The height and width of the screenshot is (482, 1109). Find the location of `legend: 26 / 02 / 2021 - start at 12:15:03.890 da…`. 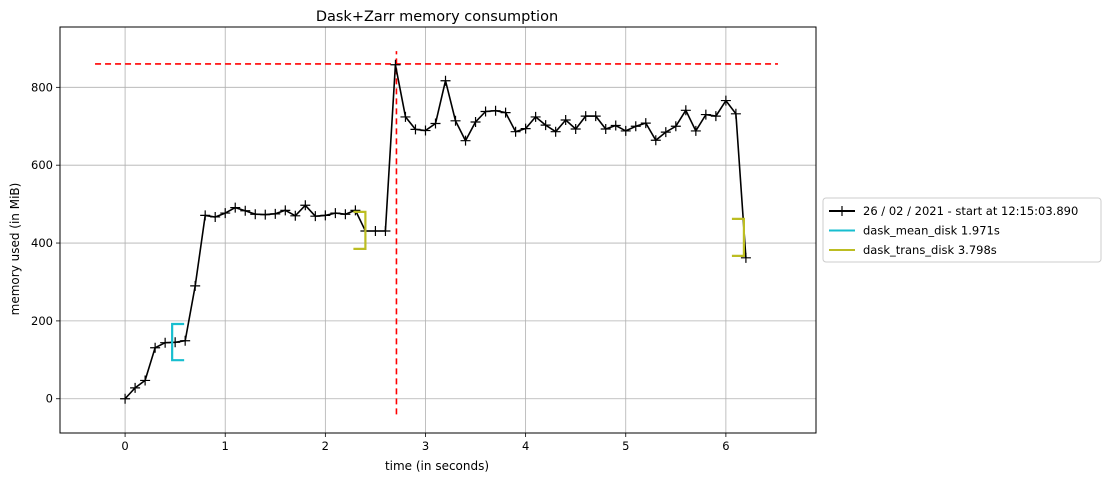

legend: 26 / 02 / 2021 - start at 12:15:03.890 da… is located at coordinates (962, 230).